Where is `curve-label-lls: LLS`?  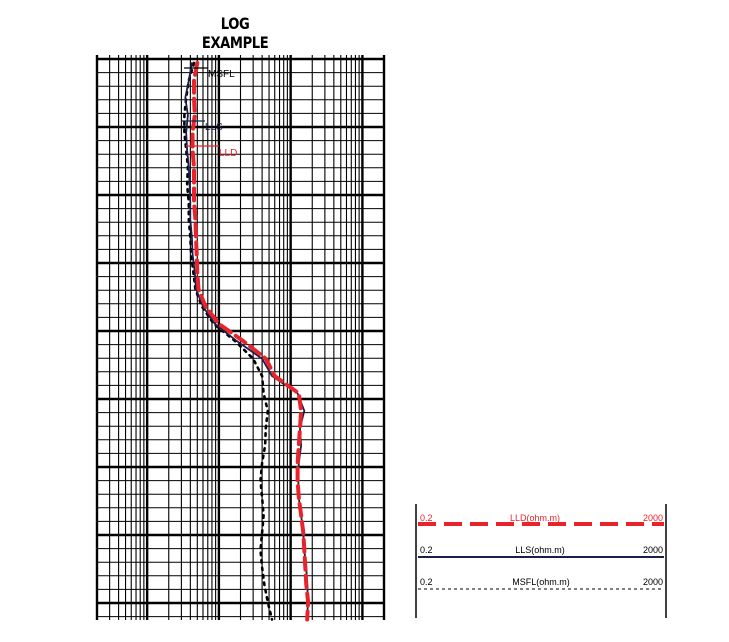
curve-label-lls: LLS is located at coordinates (214, 127).